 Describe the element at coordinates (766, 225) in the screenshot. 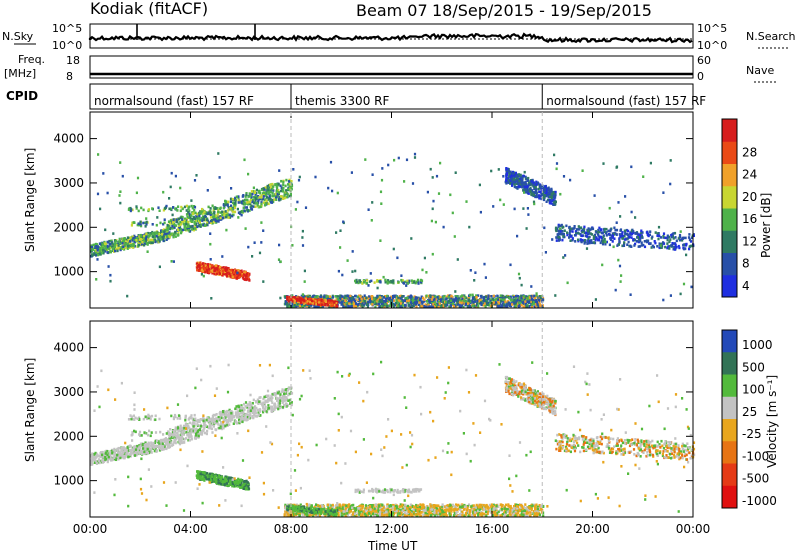

I see `power-colorbar-label: Power [dB]` at that location.